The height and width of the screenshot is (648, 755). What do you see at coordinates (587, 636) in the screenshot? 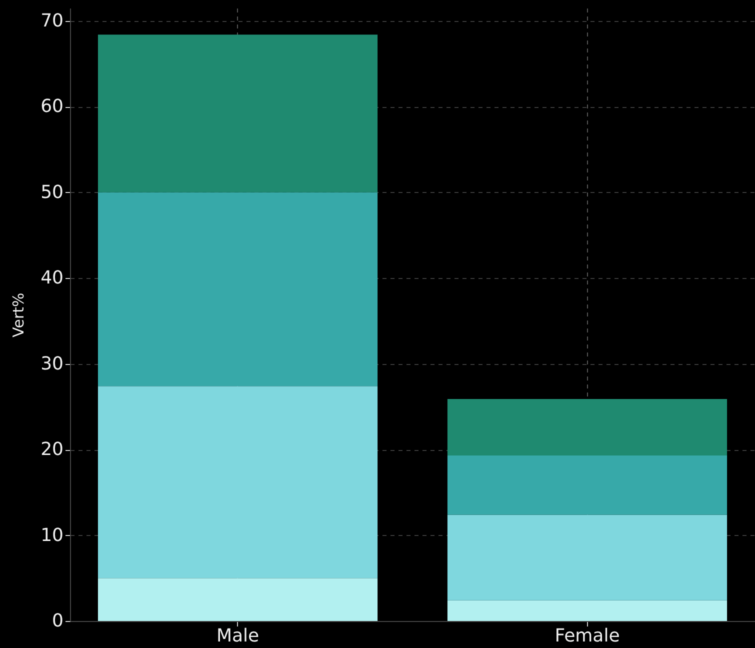
I see `x-tick-label: Female` at bounding box center [587, 636].